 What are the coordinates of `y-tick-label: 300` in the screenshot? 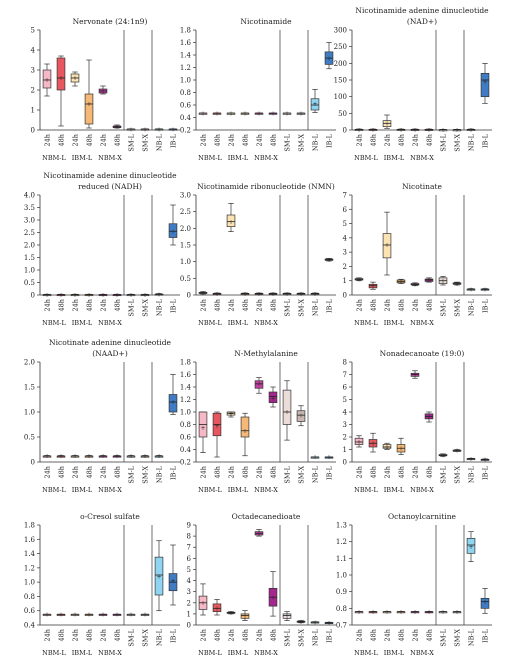 It's located at (340, 31).